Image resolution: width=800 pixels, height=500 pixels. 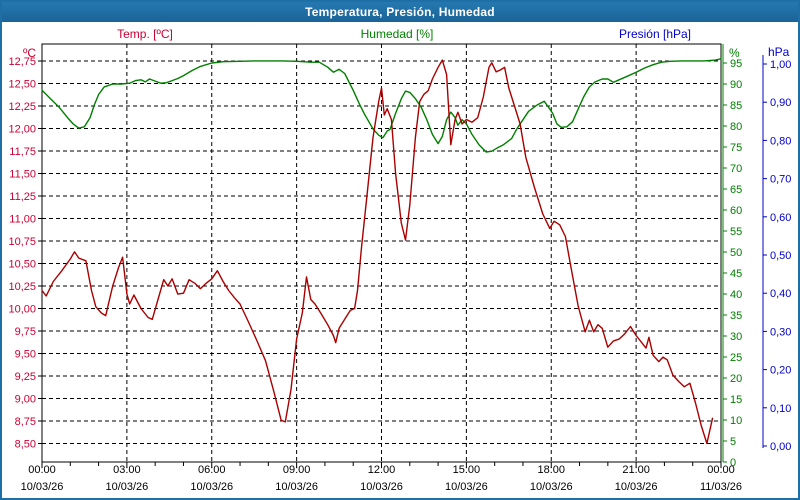 I want to click on humidity-tick-label: 45, so click(x=736, y=274).